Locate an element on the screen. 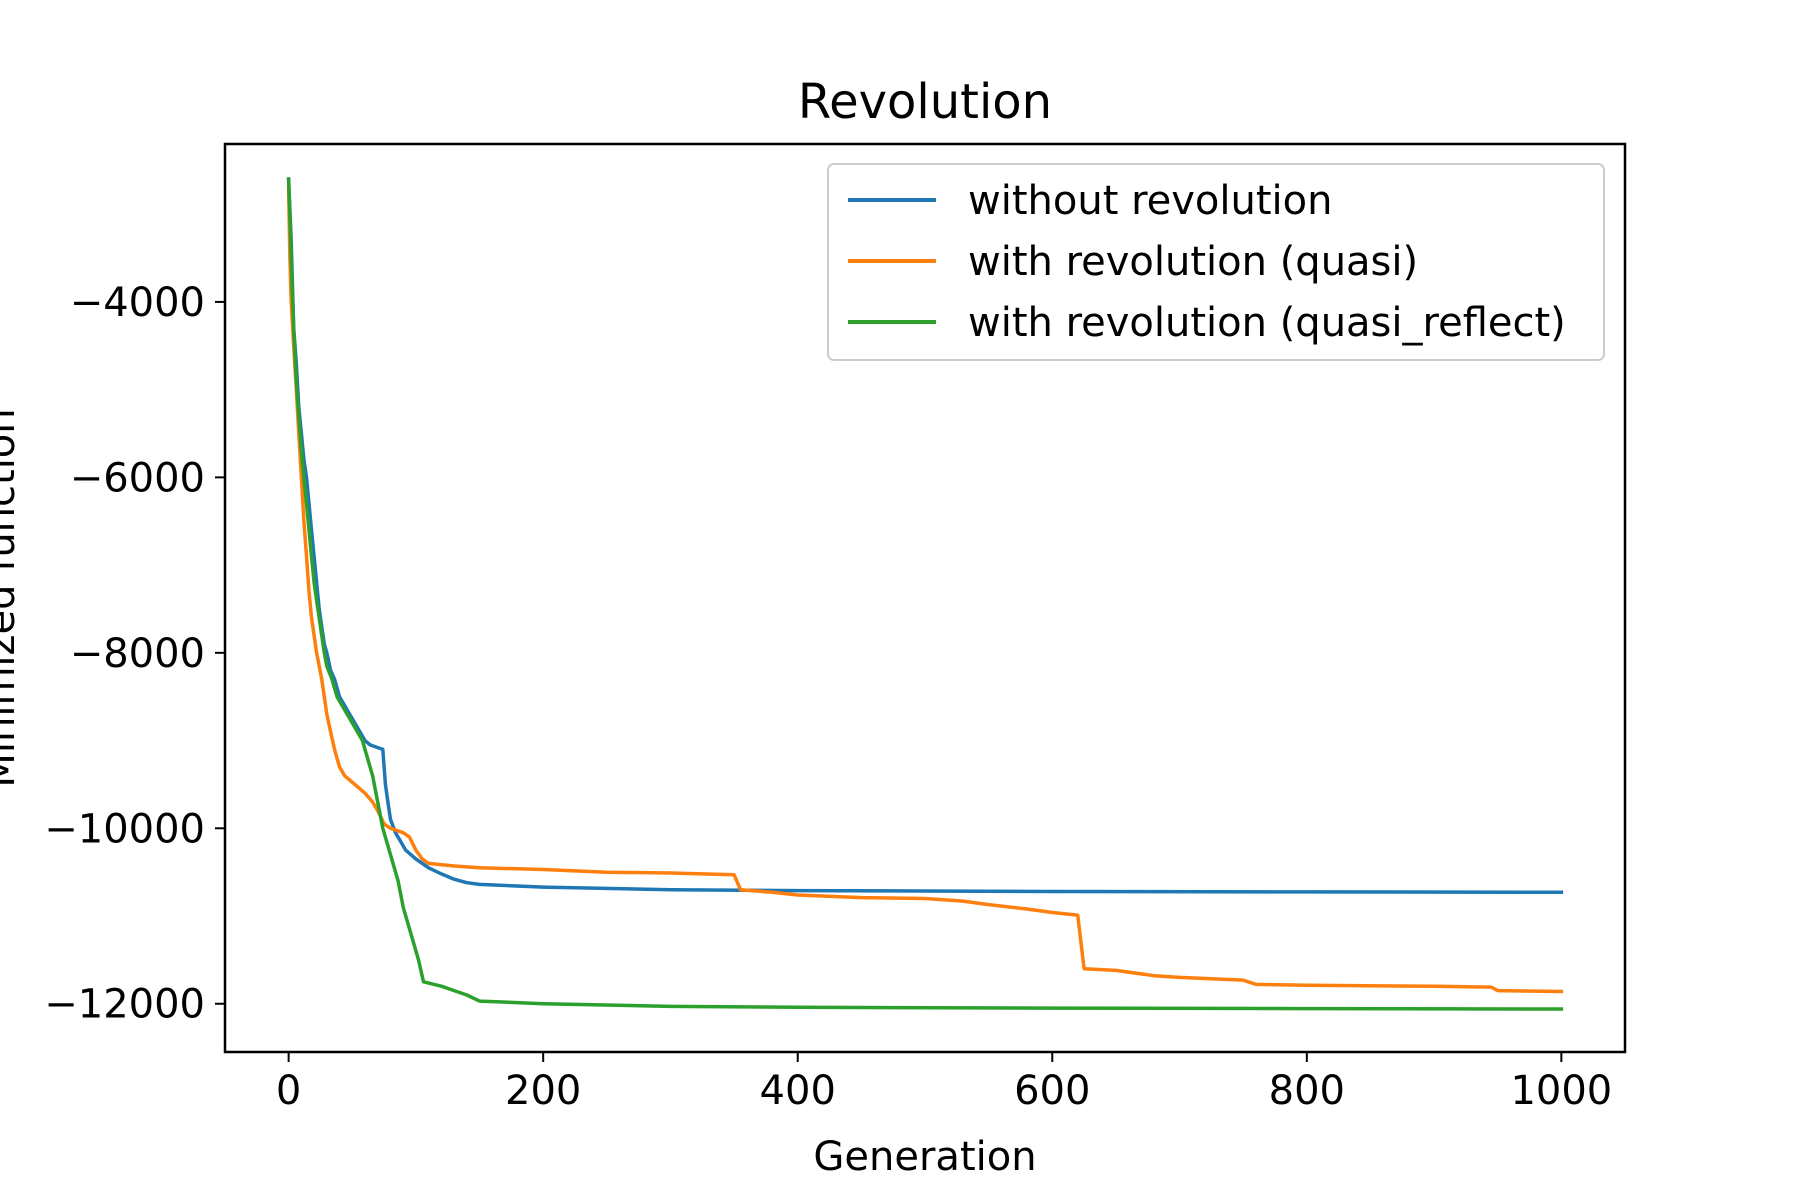  x-tick-label: 800 is located at coordinates (1307, 1091).